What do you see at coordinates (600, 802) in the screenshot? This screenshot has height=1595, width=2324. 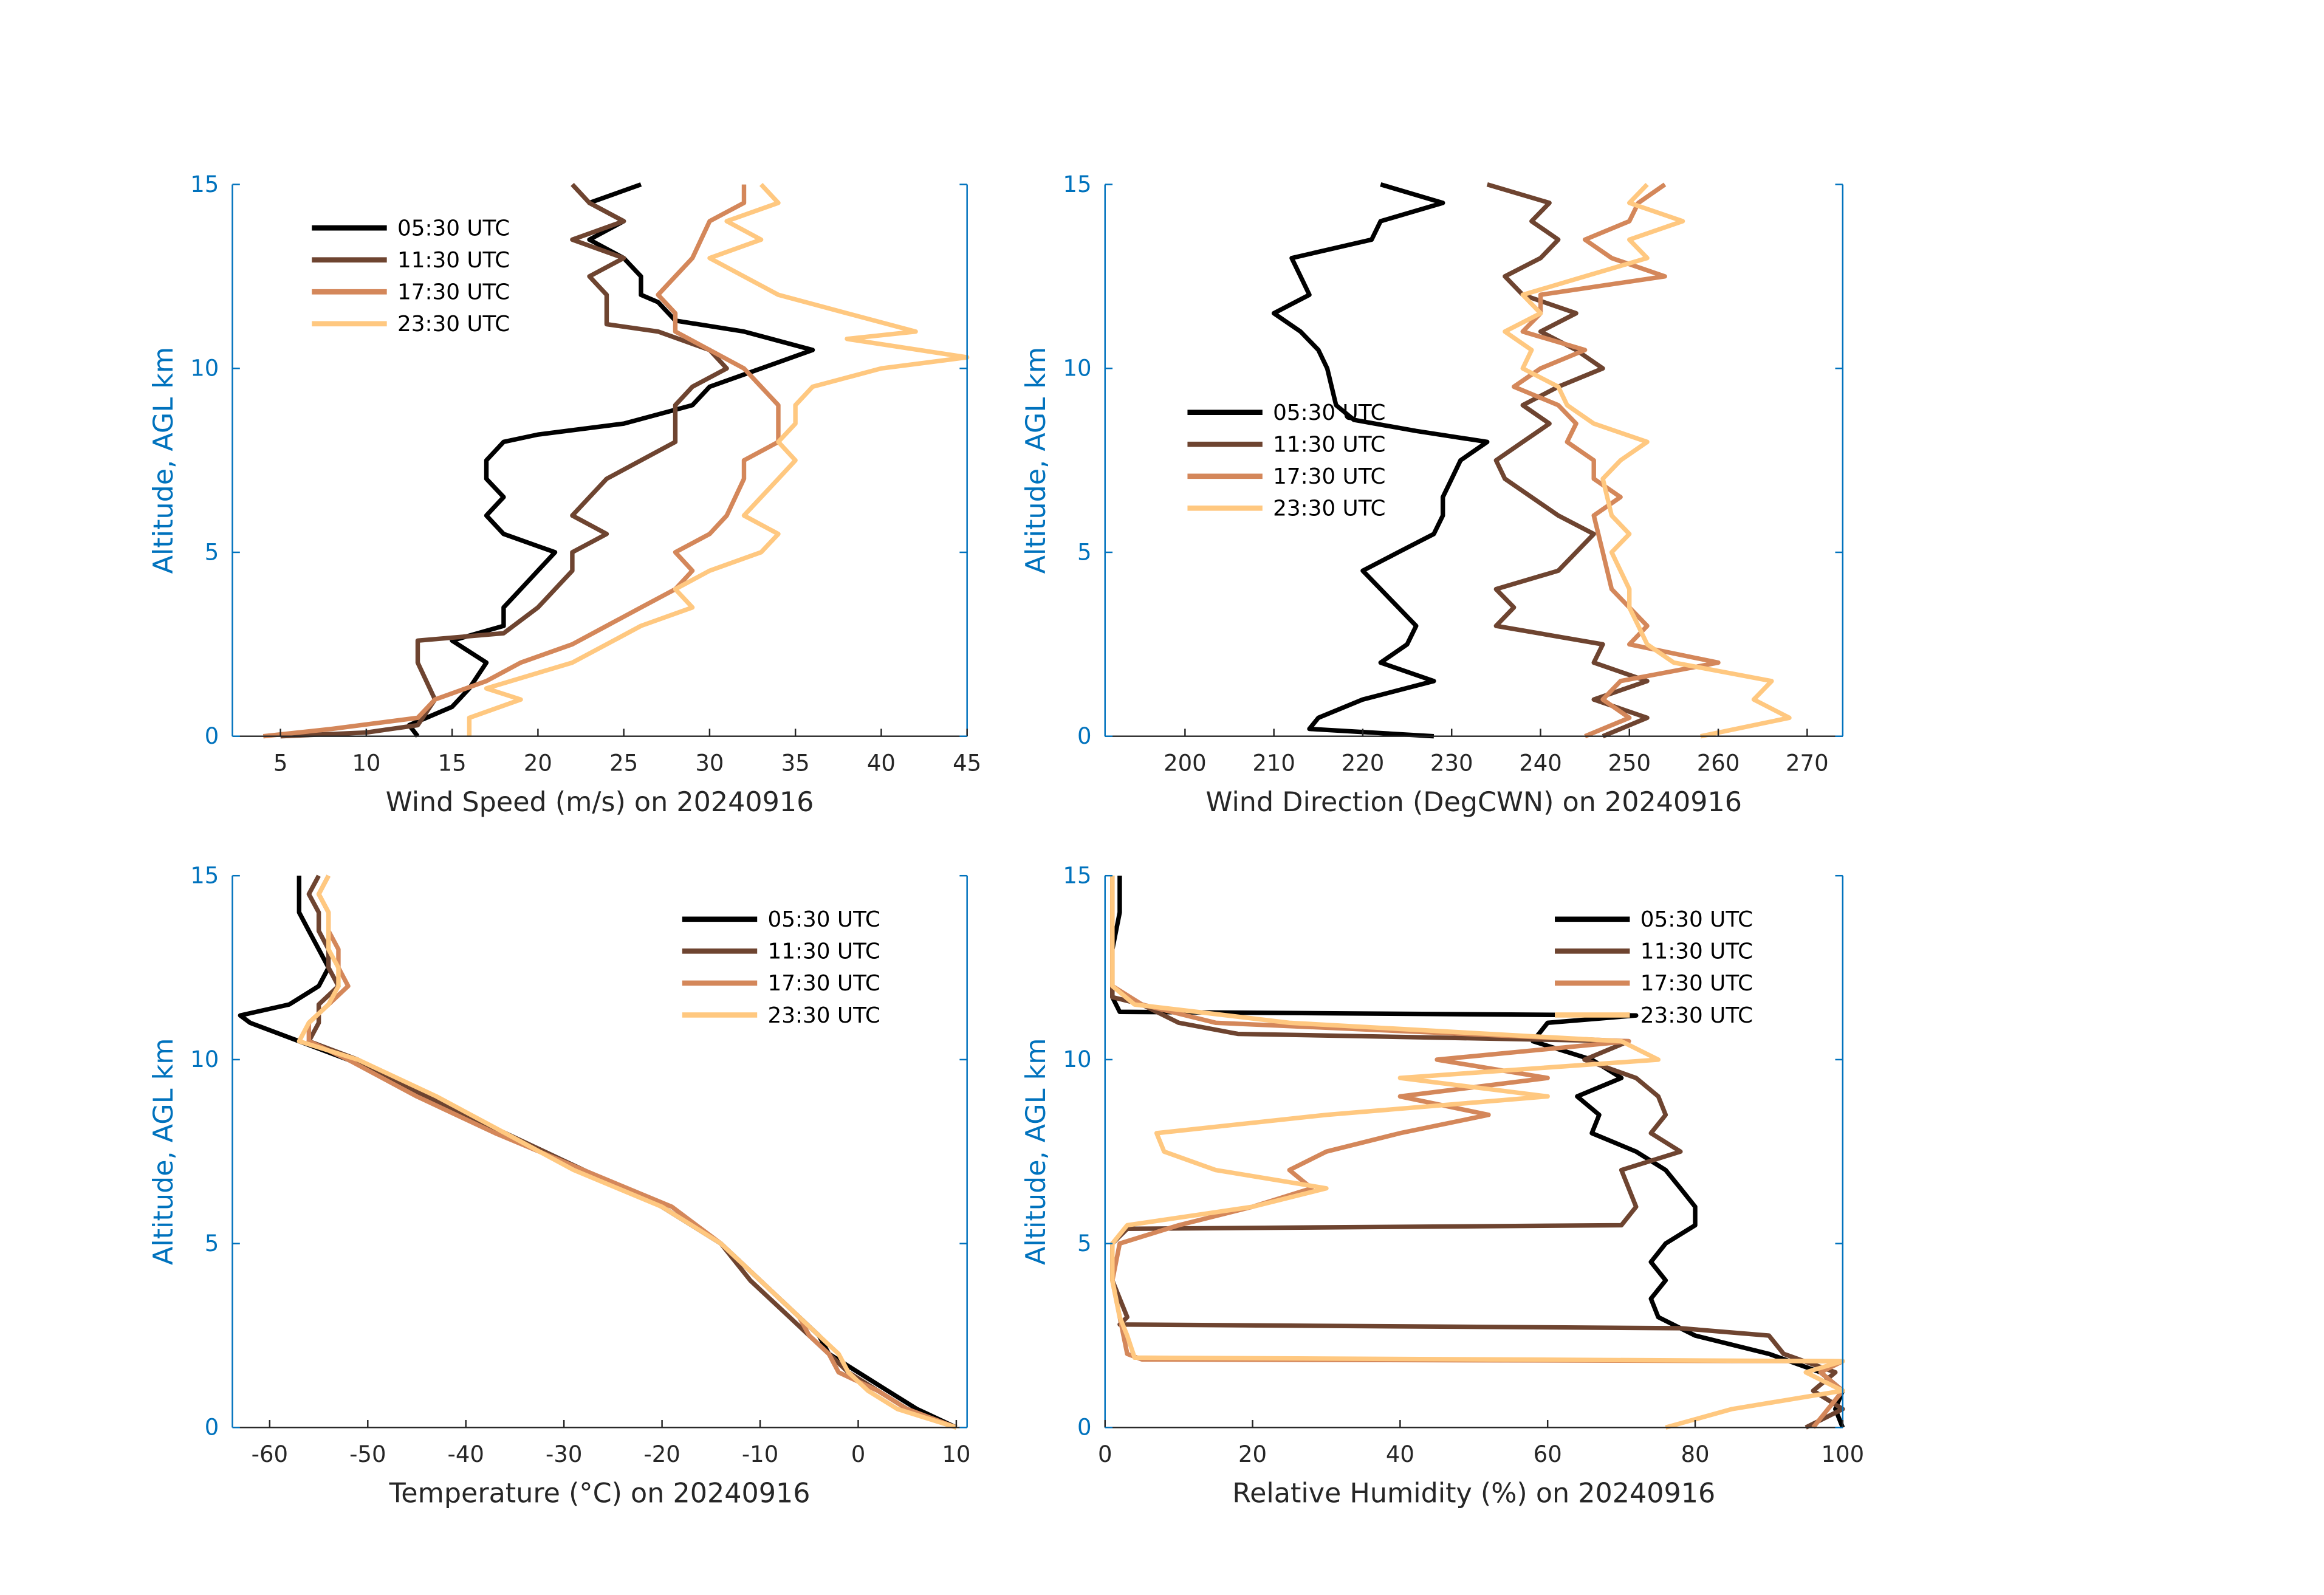 I see `x-axis-label: Wind Speed (m/s) on 20240916` at bounding box center [600, 802].